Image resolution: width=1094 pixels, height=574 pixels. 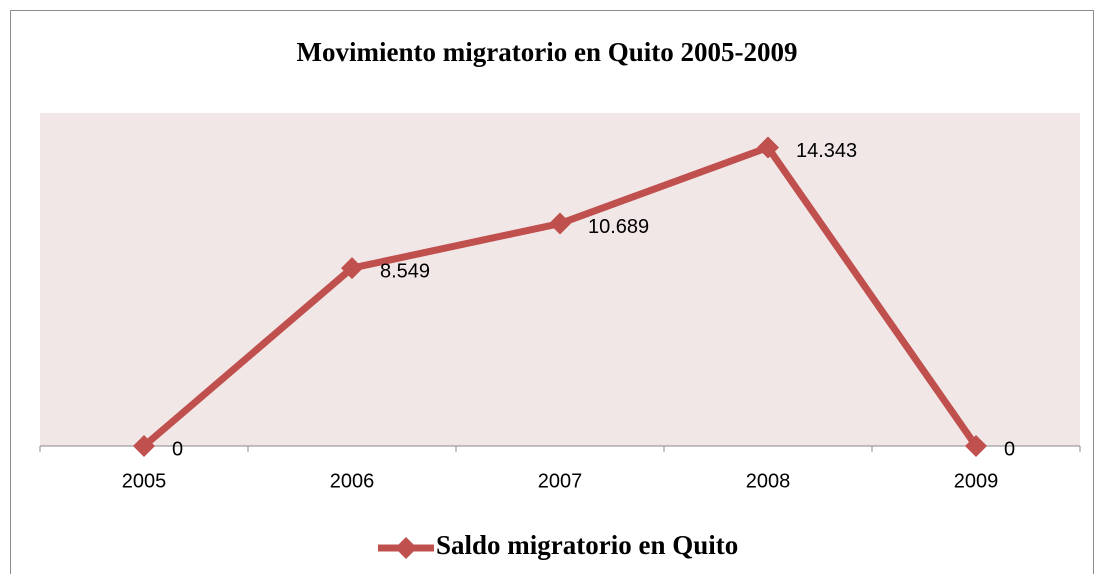 I want to click on data-label: 10.689, so click(x=618, y=227).